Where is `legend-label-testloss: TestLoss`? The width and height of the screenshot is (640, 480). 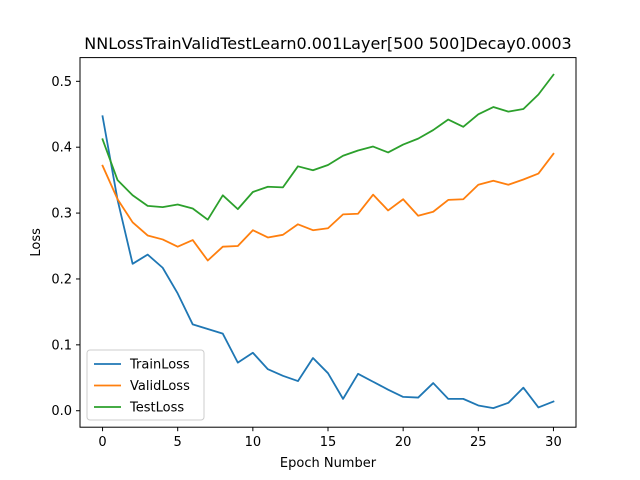 legend-label-testloss: TestLoss is located at coordinates (156, 408).